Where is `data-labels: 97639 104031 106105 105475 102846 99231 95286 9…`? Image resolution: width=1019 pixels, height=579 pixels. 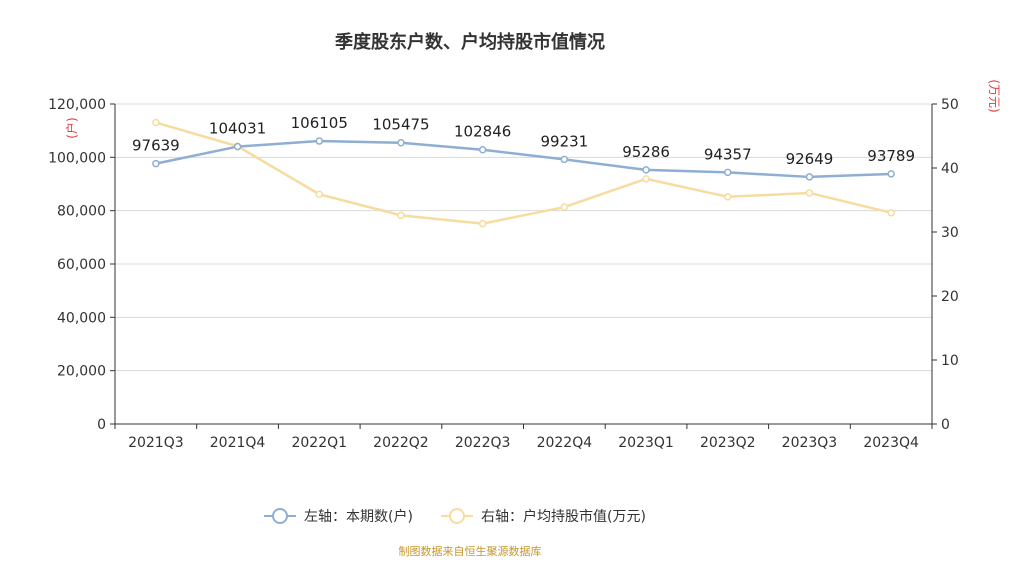 data-labels: 97639 104031 106105 105475 102846 99231 95286 9… is located at coordinates (523, 141).